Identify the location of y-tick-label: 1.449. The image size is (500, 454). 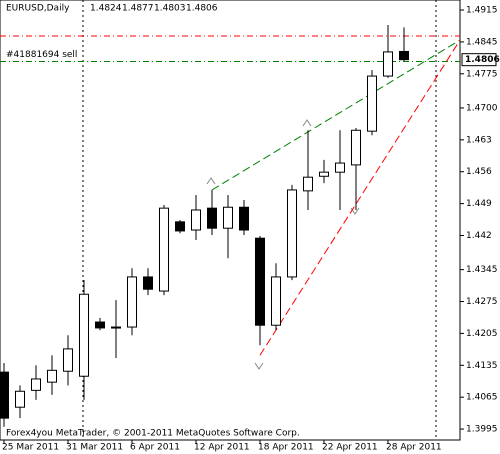
(479, 204).